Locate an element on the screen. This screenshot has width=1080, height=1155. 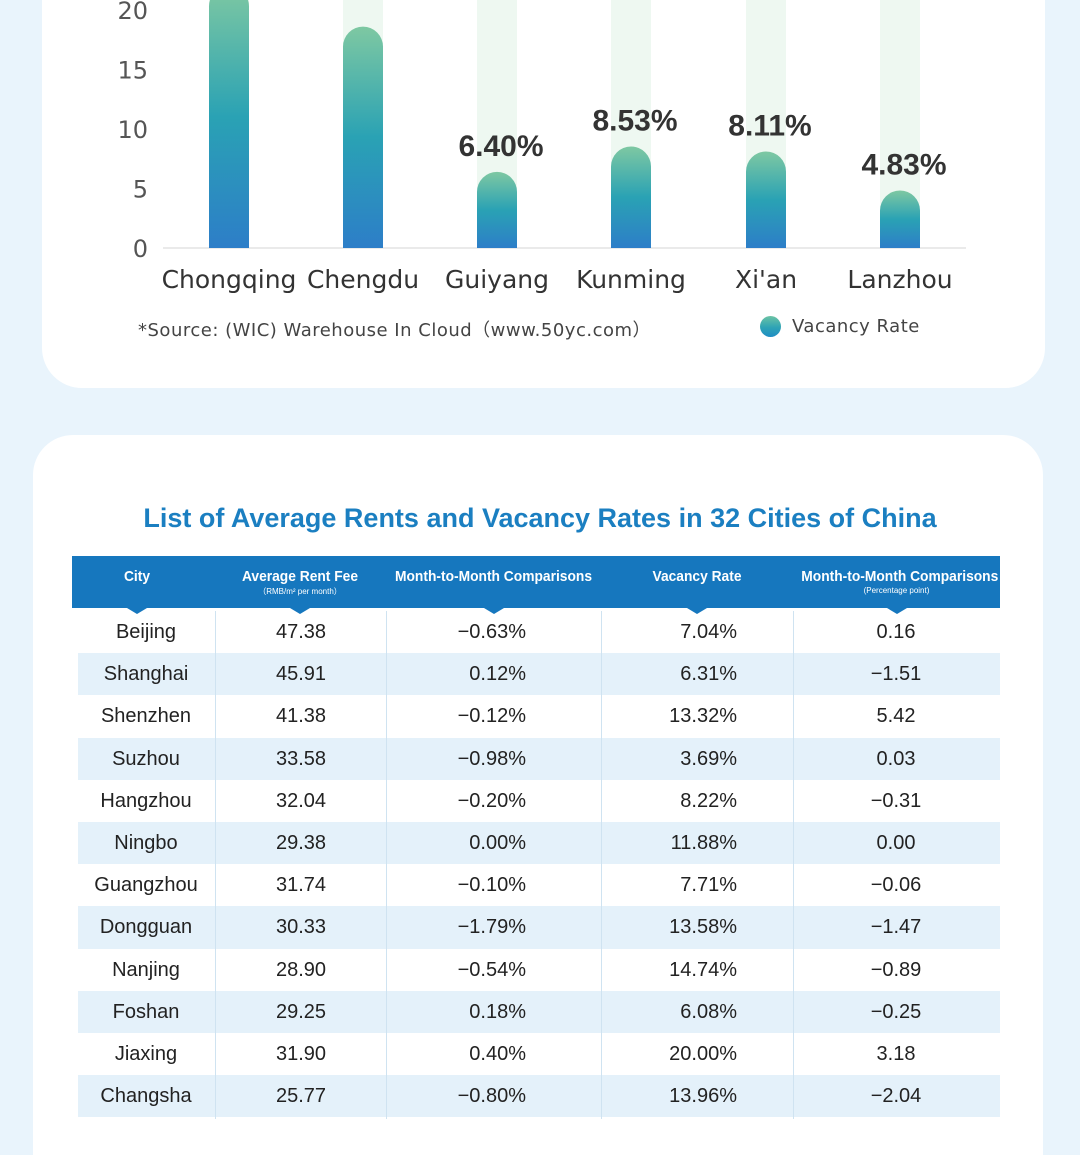
vacancy-cell: 13.32% is located at coordinates (703, 716).